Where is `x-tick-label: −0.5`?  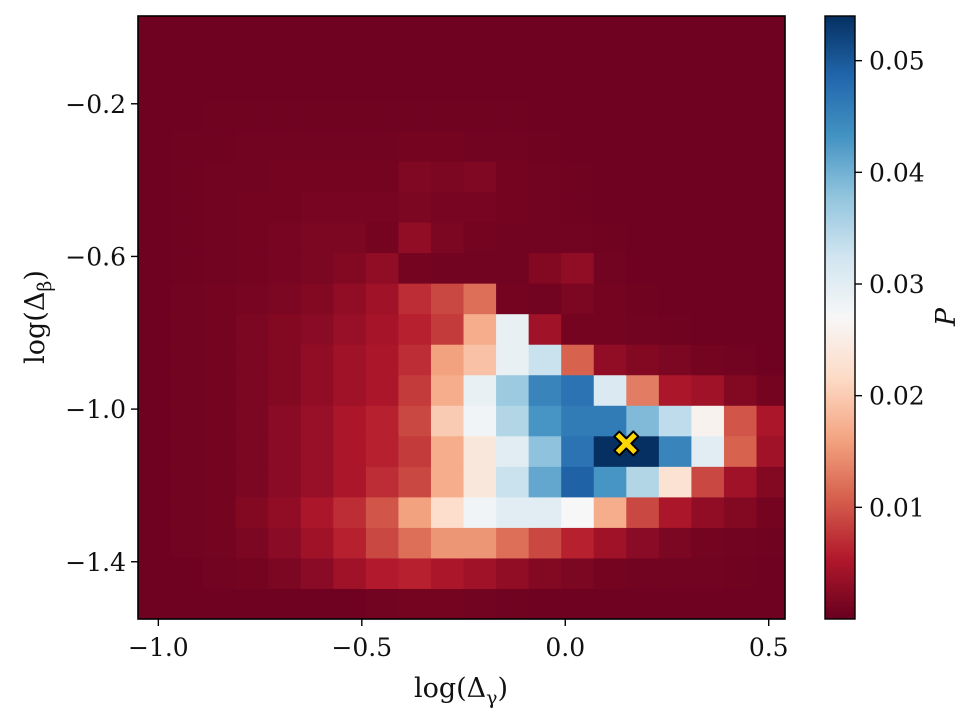
x-tick-label: −0.5 is located at coordinates (361, 647).